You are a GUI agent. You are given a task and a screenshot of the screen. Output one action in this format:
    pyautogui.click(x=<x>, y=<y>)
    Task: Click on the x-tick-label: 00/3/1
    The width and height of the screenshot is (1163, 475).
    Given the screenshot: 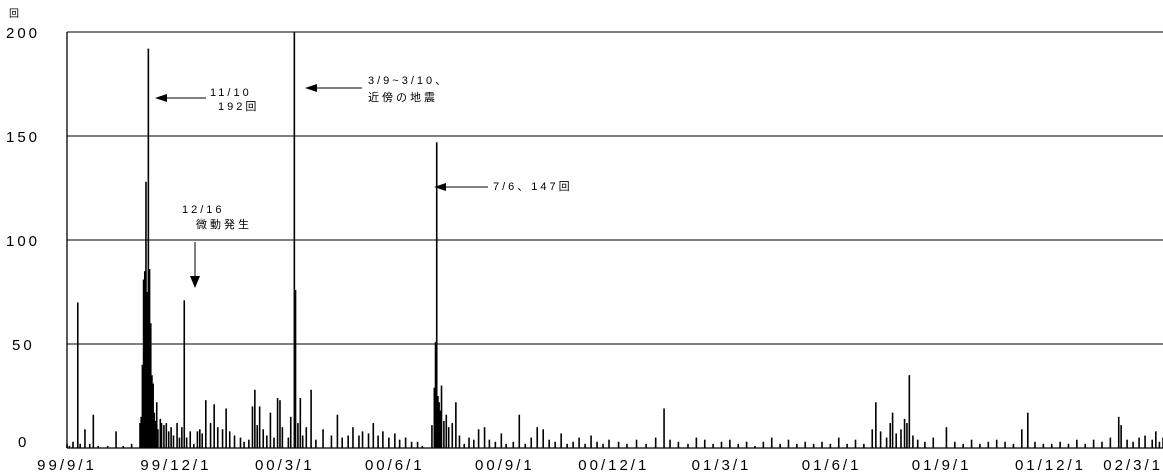 What is the action you would take?
    pyautogui.click(x=285, y=465)
    